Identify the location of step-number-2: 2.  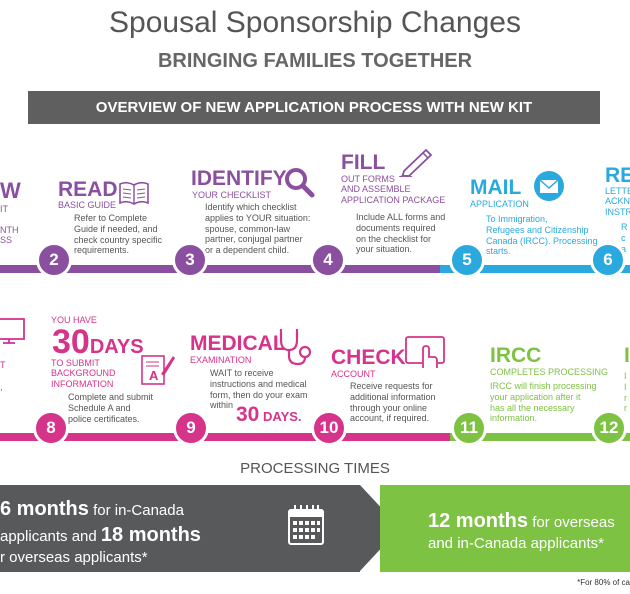
(54, 260).